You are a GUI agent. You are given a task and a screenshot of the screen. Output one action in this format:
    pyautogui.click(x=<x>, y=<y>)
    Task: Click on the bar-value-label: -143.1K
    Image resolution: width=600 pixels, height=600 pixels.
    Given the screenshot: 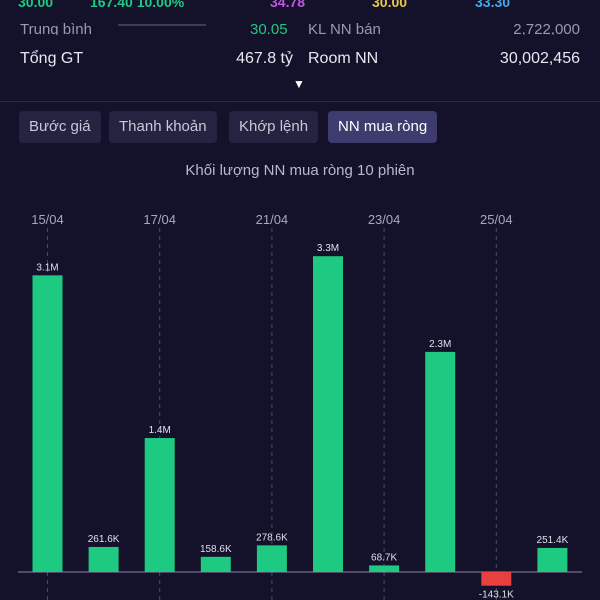 What is the action you would take?
    pyautogui.click(x=496, y=595)
    